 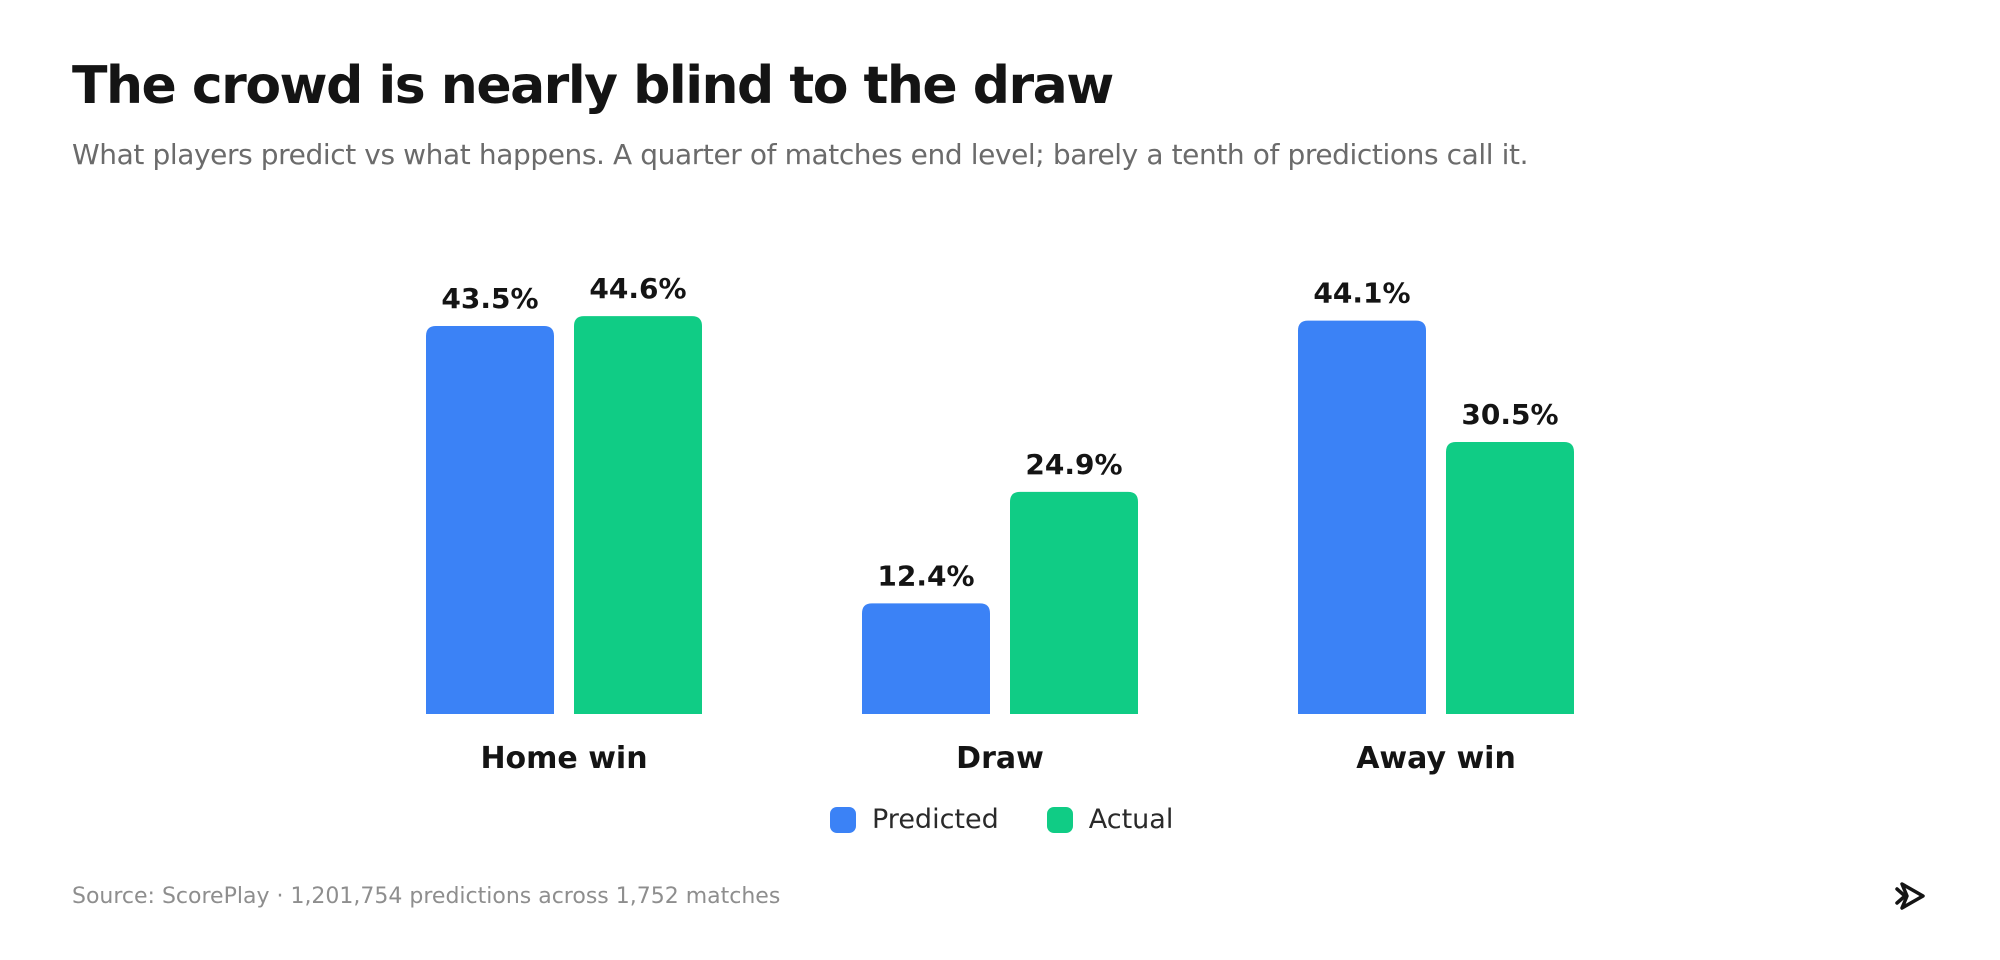 I want to click on legend: Predicted Actual, so click(x=1025, y=819).